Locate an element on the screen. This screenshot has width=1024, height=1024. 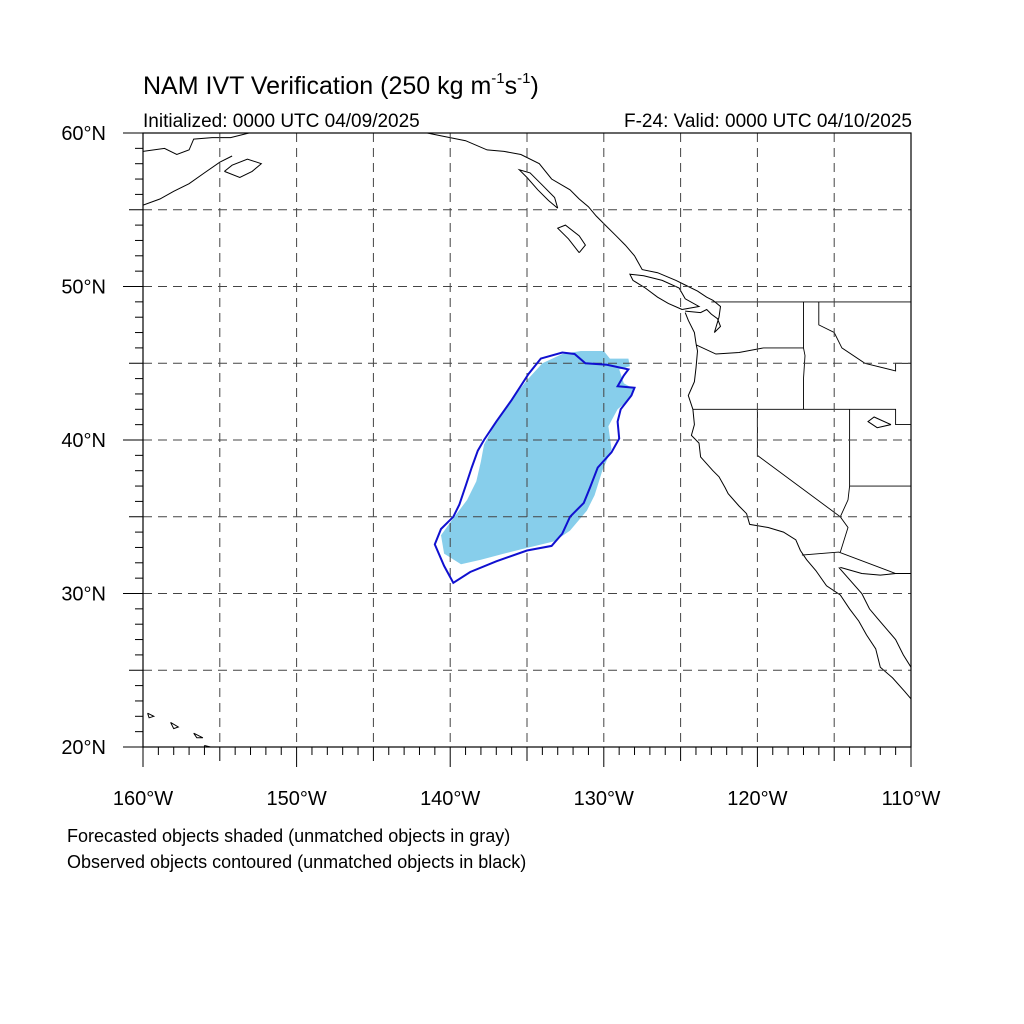
lat-tick-label: 20°N is located at coordinates (83, 748).